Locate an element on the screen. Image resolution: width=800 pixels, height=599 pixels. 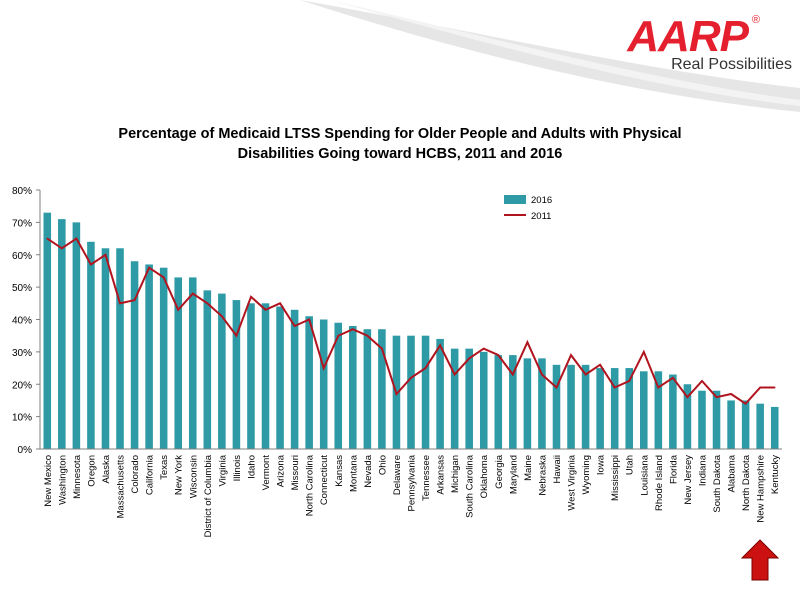
x-tick-label: Oklahoma is located at coordinates (484, 476).